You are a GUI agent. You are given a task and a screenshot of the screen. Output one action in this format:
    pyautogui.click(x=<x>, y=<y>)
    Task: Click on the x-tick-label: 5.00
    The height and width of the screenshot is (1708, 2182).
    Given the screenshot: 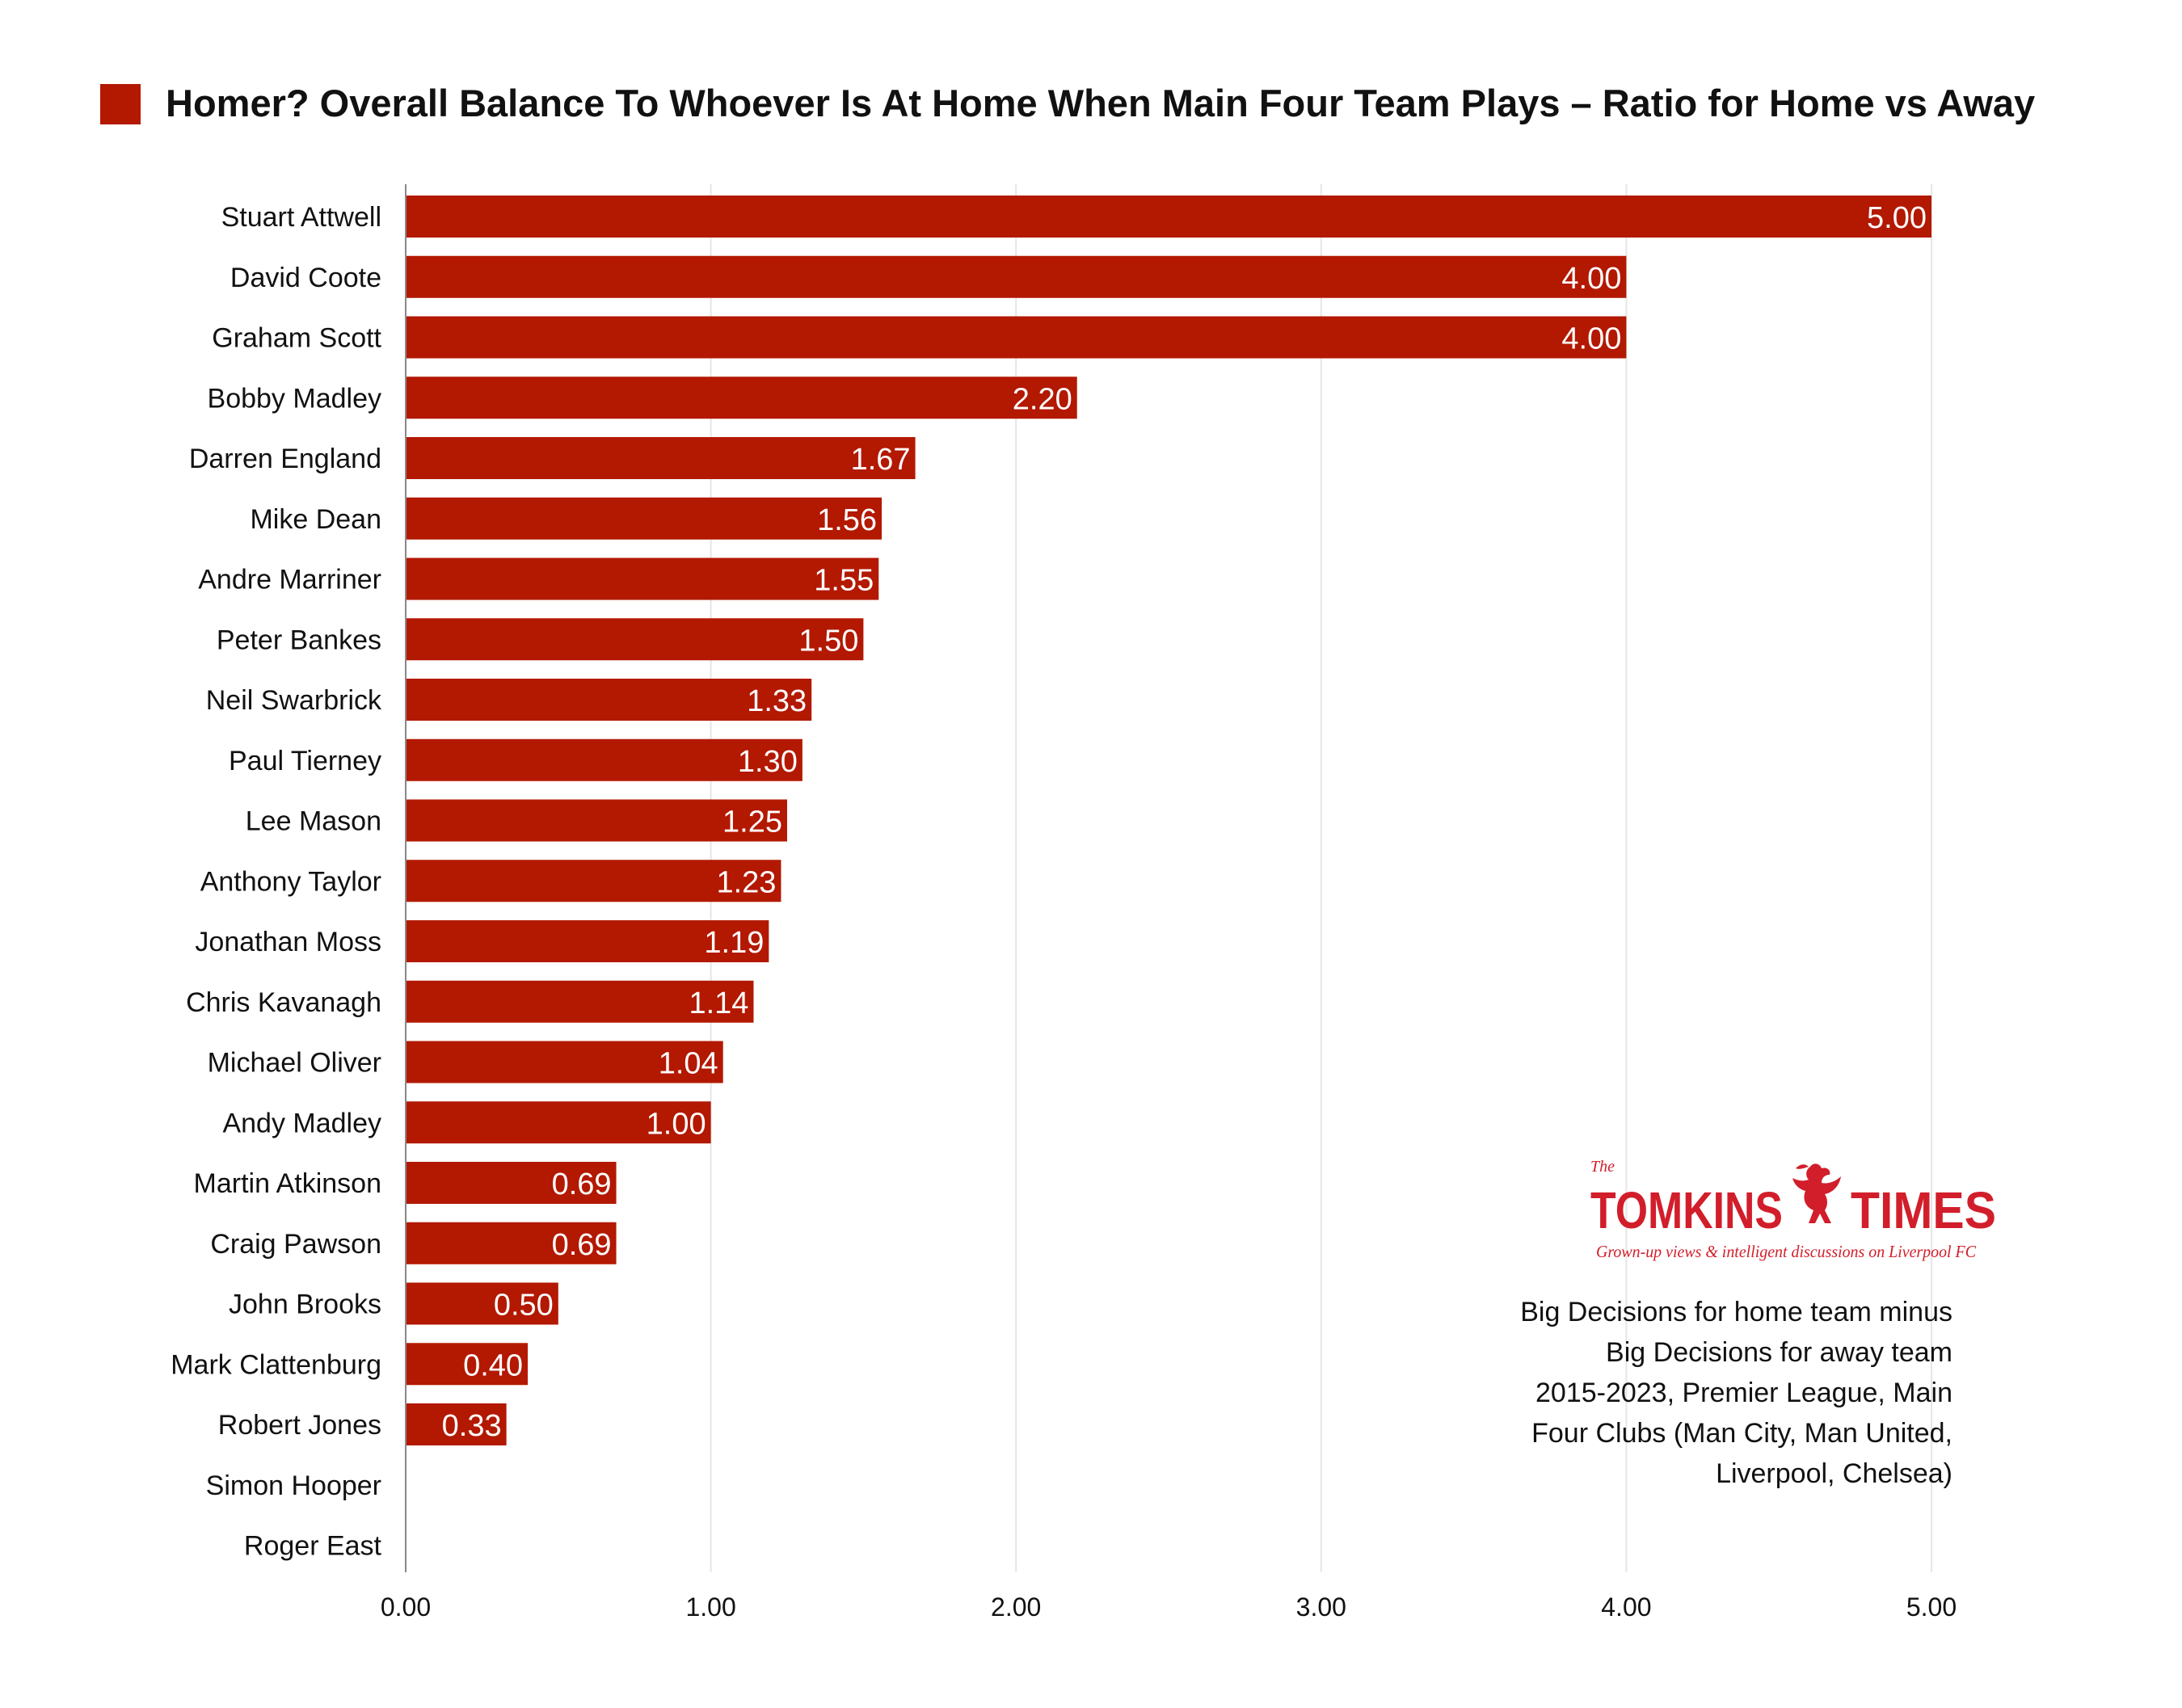 What is the action you would take?
    pyautogui.click(x=1932, y=1607)
    